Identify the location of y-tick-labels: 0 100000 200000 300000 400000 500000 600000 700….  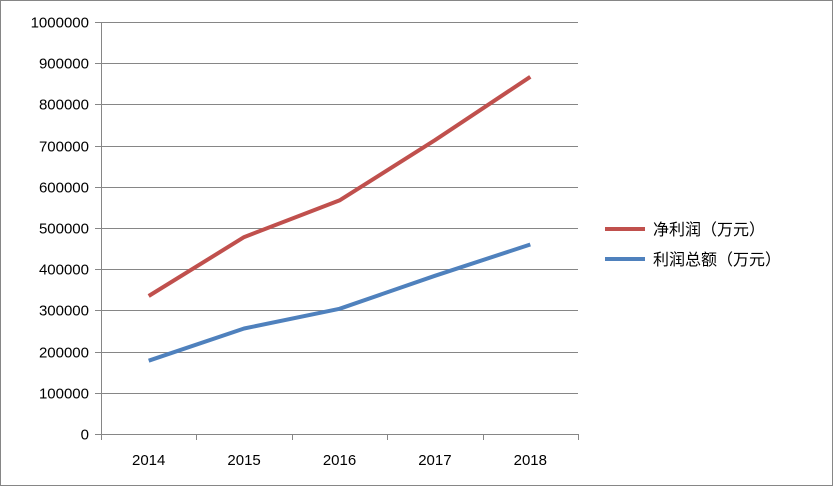
(60, 229).